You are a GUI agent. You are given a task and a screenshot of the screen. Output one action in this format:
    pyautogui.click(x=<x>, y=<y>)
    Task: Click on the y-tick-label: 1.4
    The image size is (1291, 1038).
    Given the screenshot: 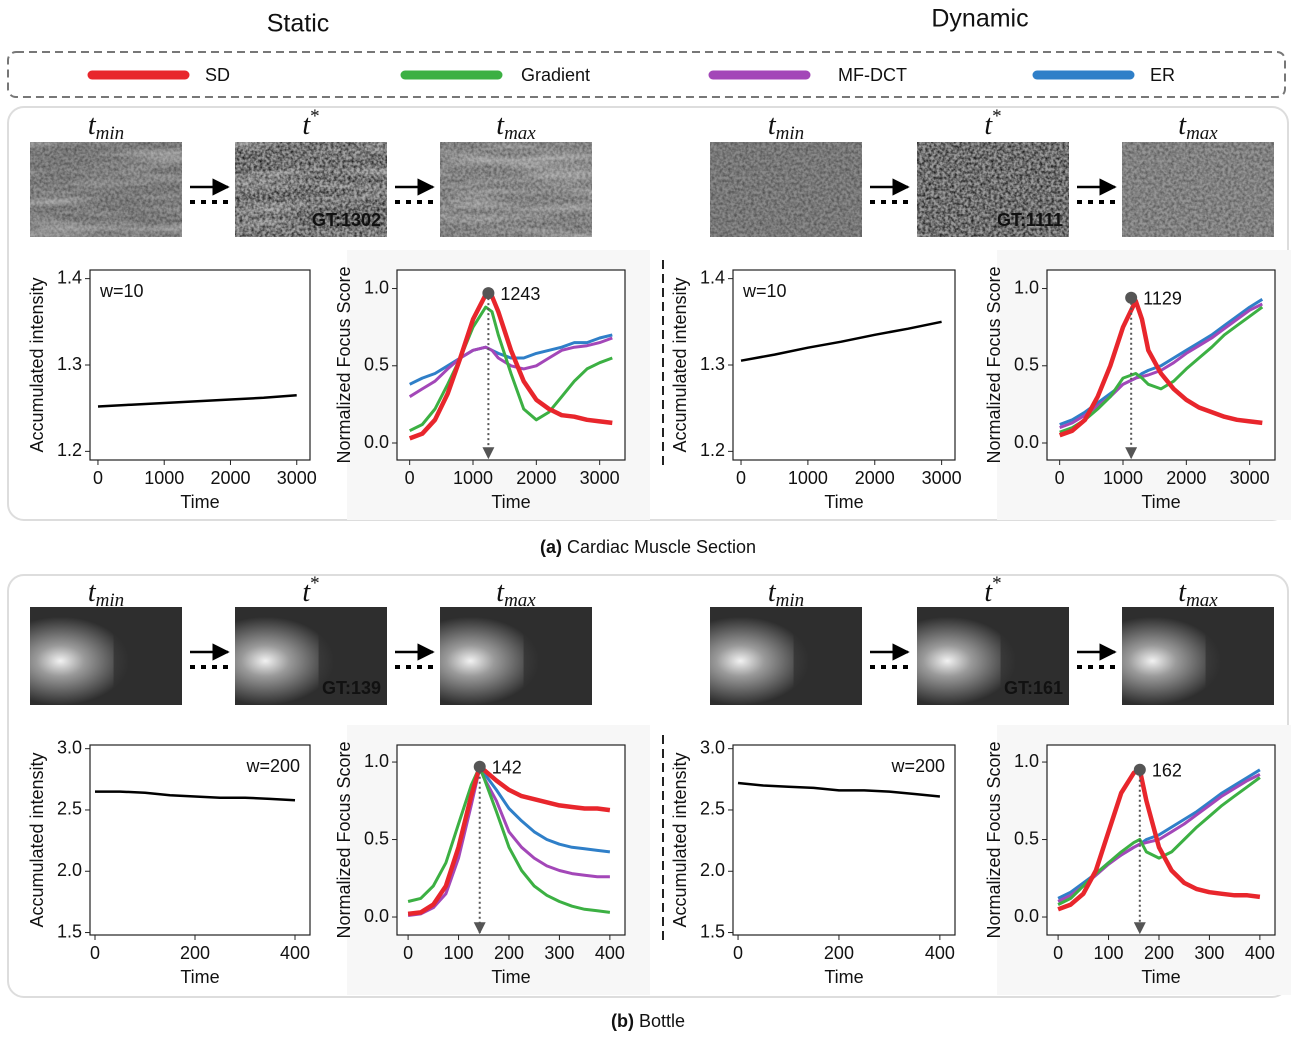 What is the action you would take?
    pyautogui.click(x=69, y=277)
    